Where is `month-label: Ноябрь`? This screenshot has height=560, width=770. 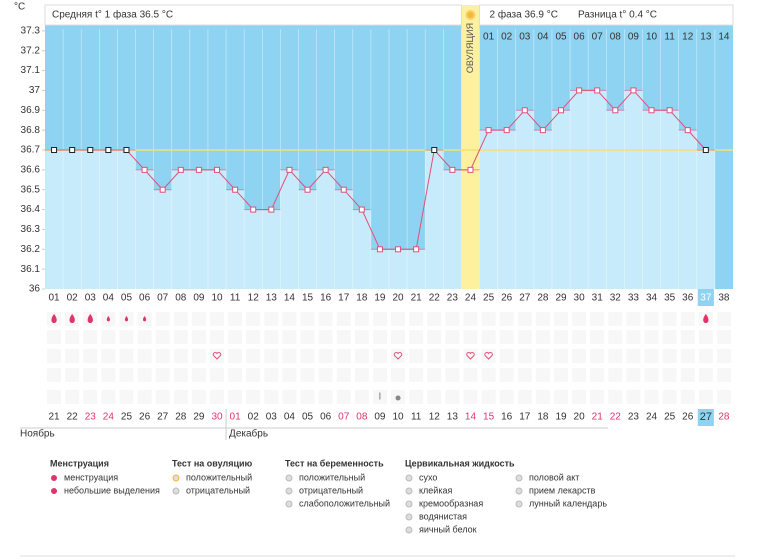 month-label: Ноябрь is located at coordinates (37, 434).